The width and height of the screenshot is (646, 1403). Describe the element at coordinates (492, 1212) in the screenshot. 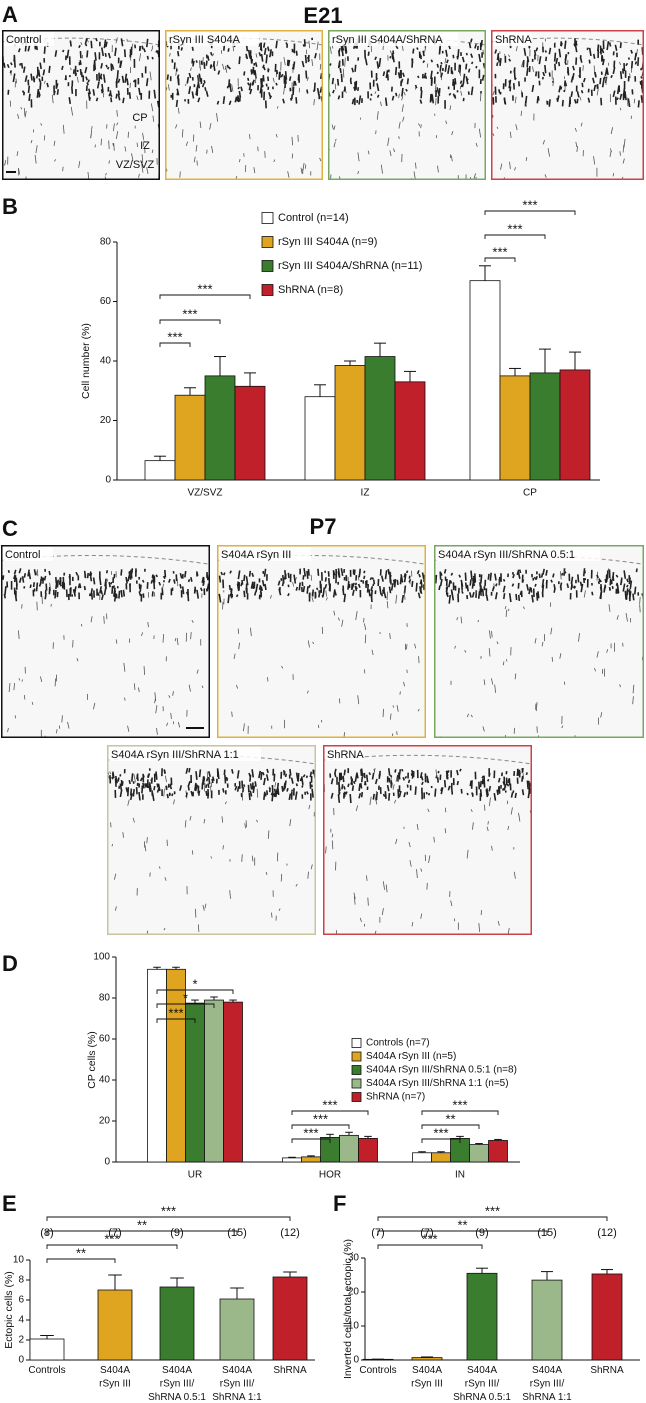

I see `significance-bracket: ***` at that location.